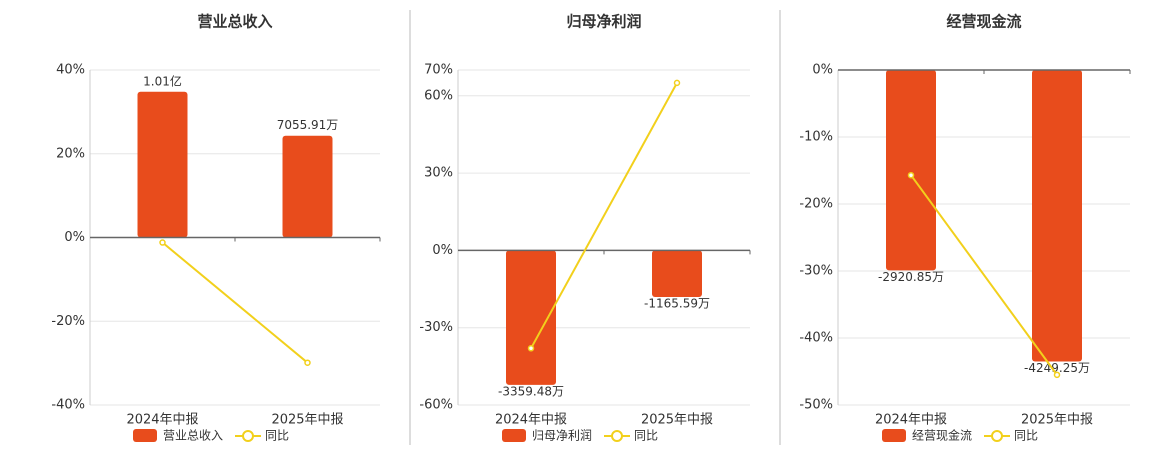  Describe the element at coordinates (603, 22) in the screenshot. I see `chart-title: 归母净利润` at that location.